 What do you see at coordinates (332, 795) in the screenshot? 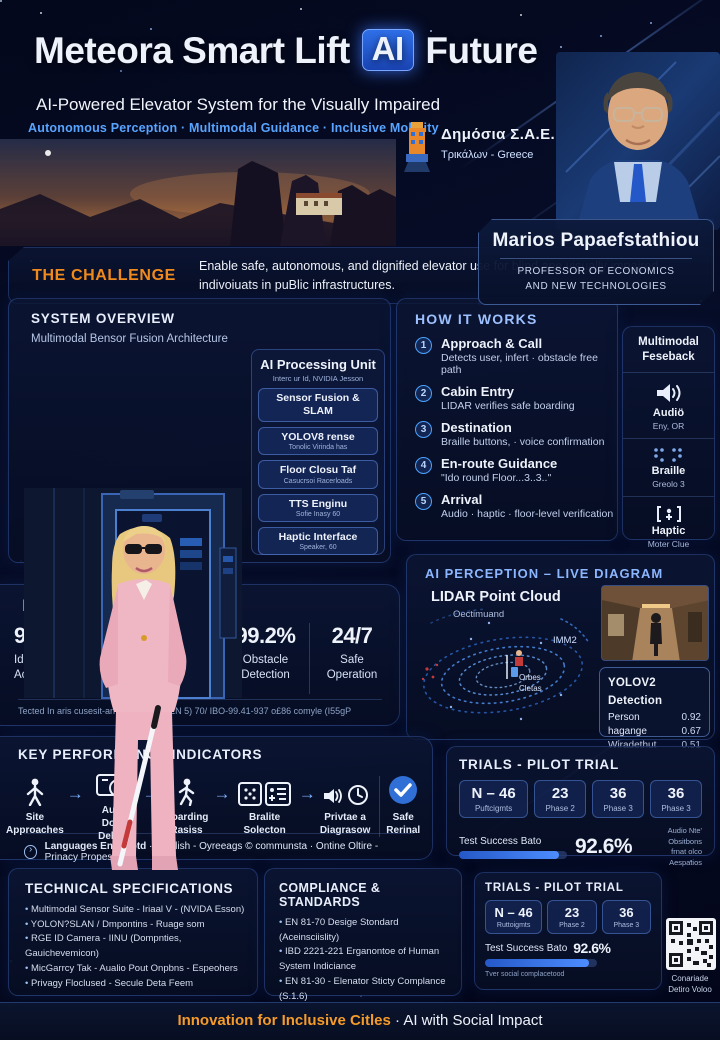
I see `speaker-small-icon` at bounding box center [332, 795].